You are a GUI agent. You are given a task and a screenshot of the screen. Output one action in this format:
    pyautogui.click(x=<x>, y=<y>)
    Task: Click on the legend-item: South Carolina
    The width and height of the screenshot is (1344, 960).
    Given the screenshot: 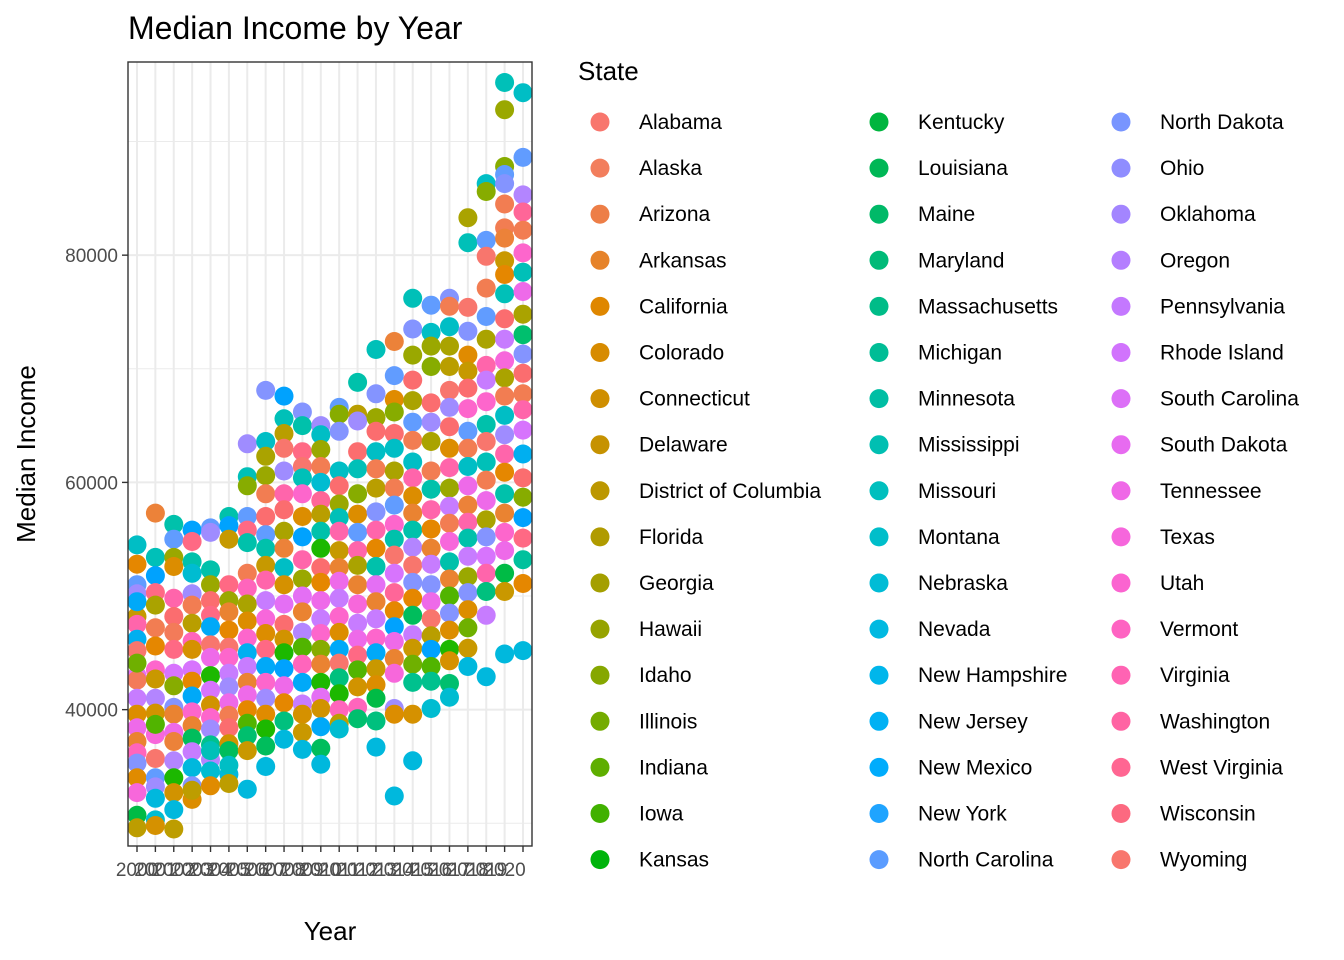 What is the action you would take?
    pyautogui.click(x=1205, y=399)
    